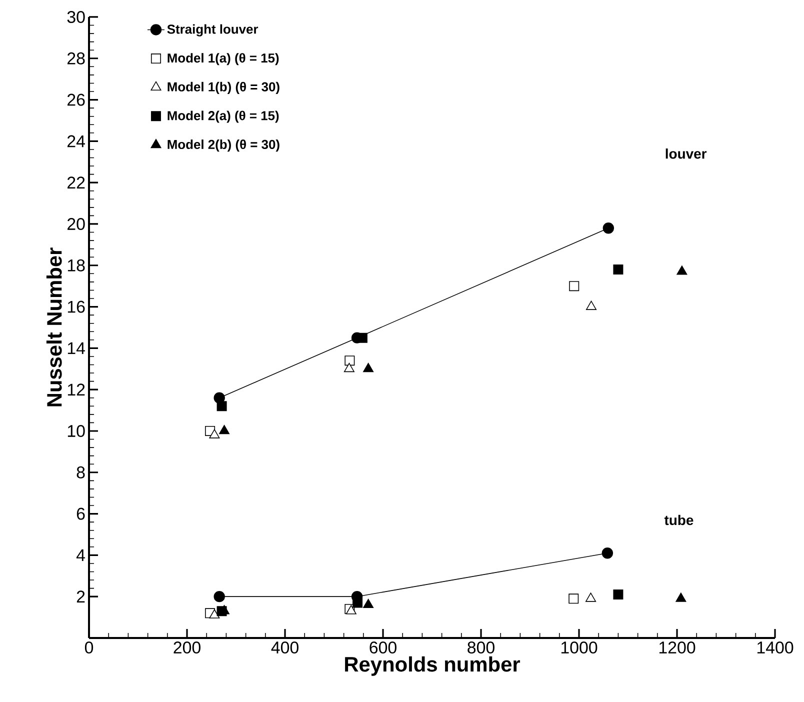 The image size is (804, 702). I want to click on y-tick-label: 22, so click(76, 182).